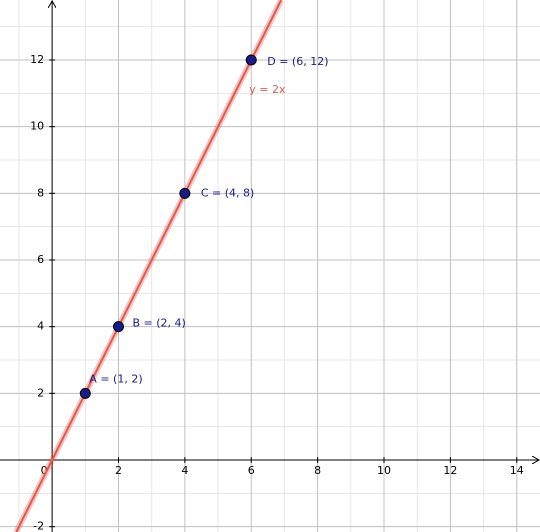  Describe the element at coordinates (267, 89) in the screenshot. I see `line-label: y = 2x` at that location.